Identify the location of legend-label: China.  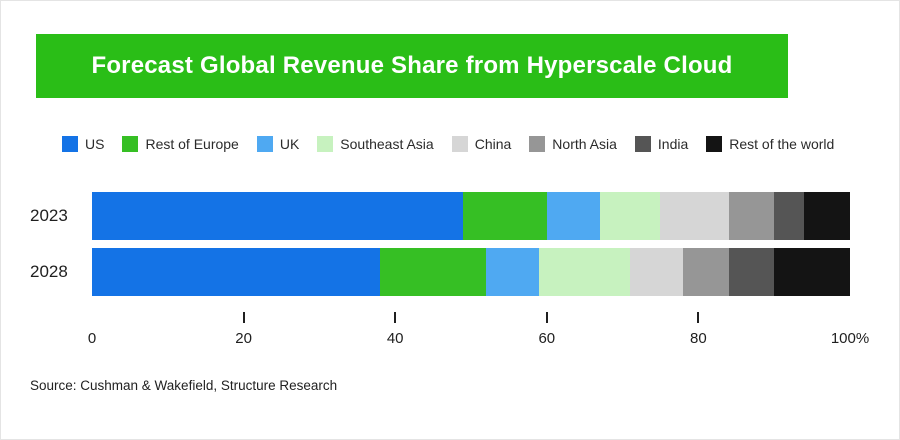
(493, 144).